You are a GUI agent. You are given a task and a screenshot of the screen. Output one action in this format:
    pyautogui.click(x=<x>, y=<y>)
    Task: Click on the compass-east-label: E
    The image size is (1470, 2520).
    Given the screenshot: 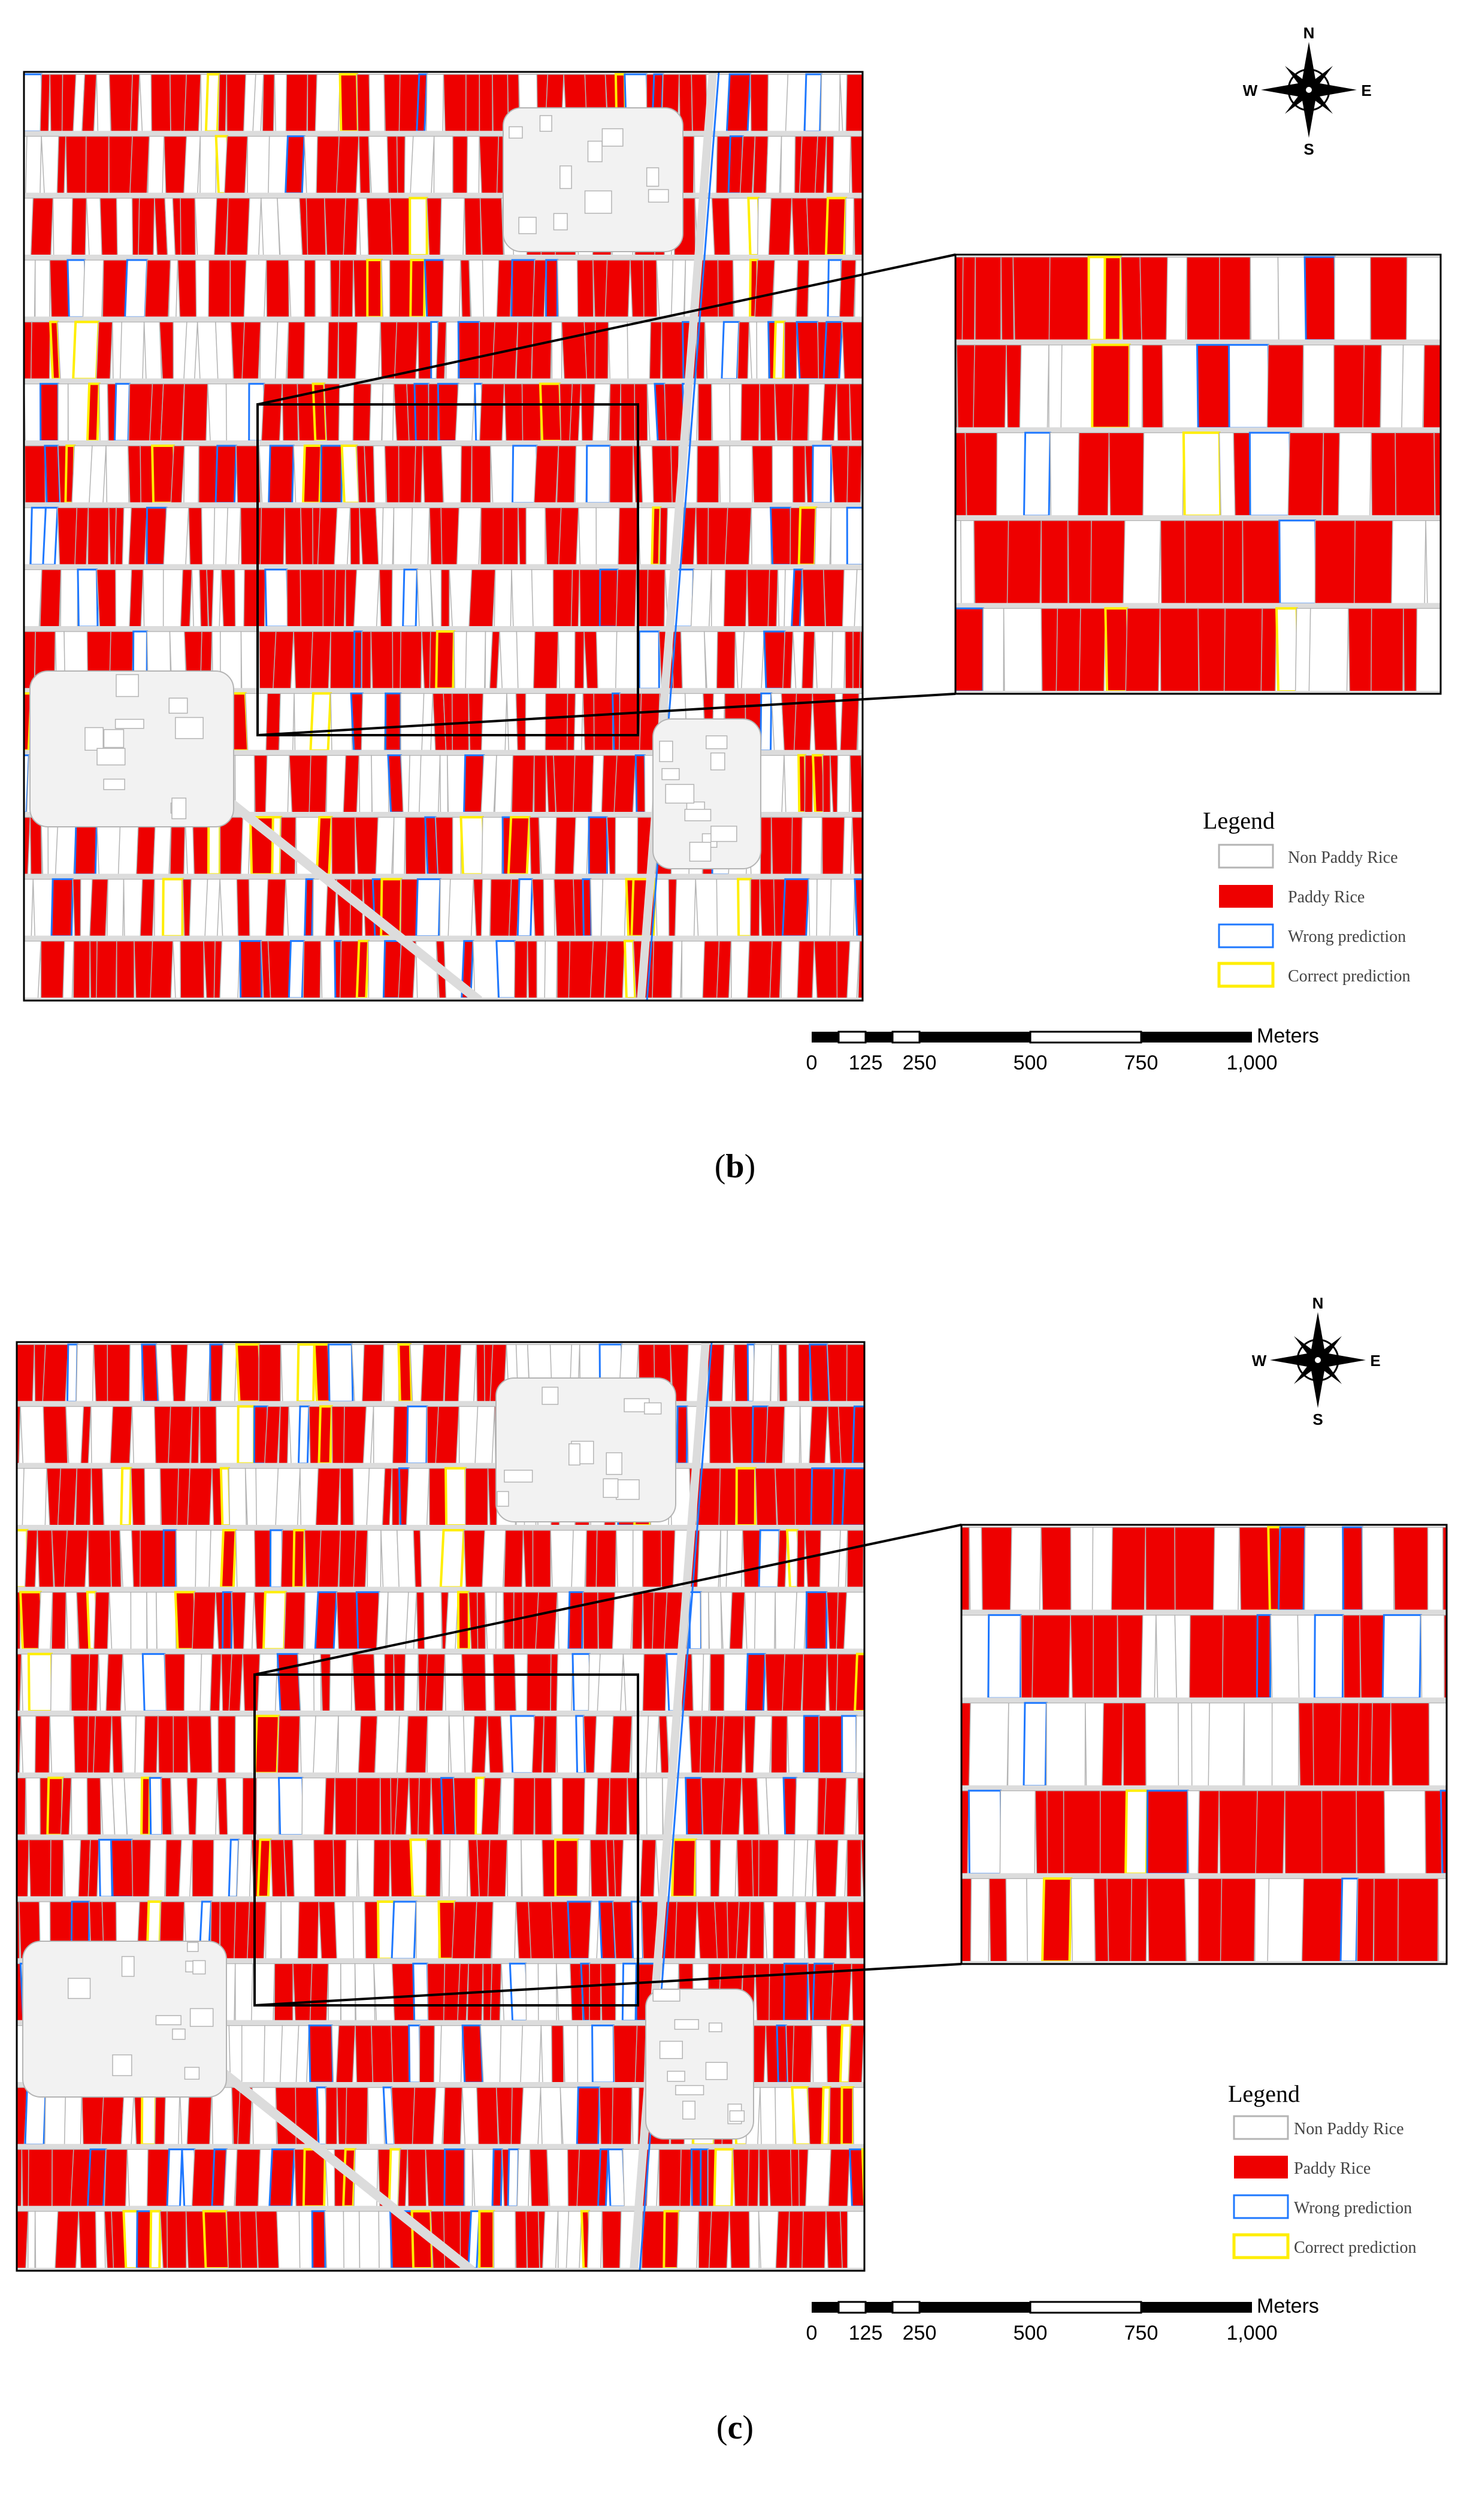 What is the action you would take?
    pyautogui.click(x=1366, y=90)
    